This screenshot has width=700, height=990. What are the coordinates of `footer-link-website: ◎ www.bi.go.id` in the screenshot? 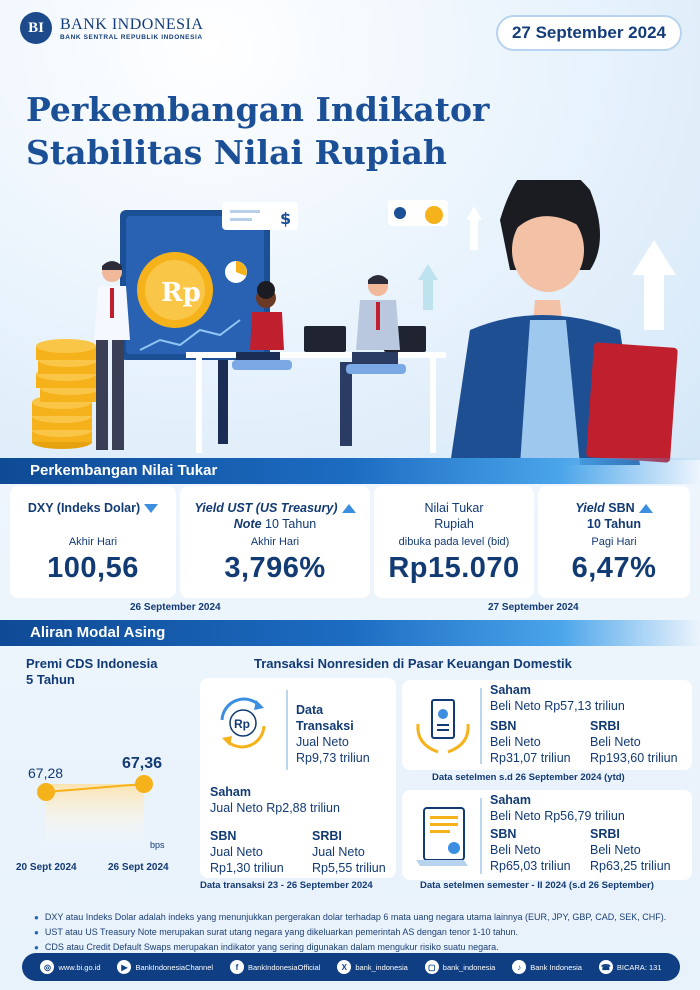 It's located at (70, 967).